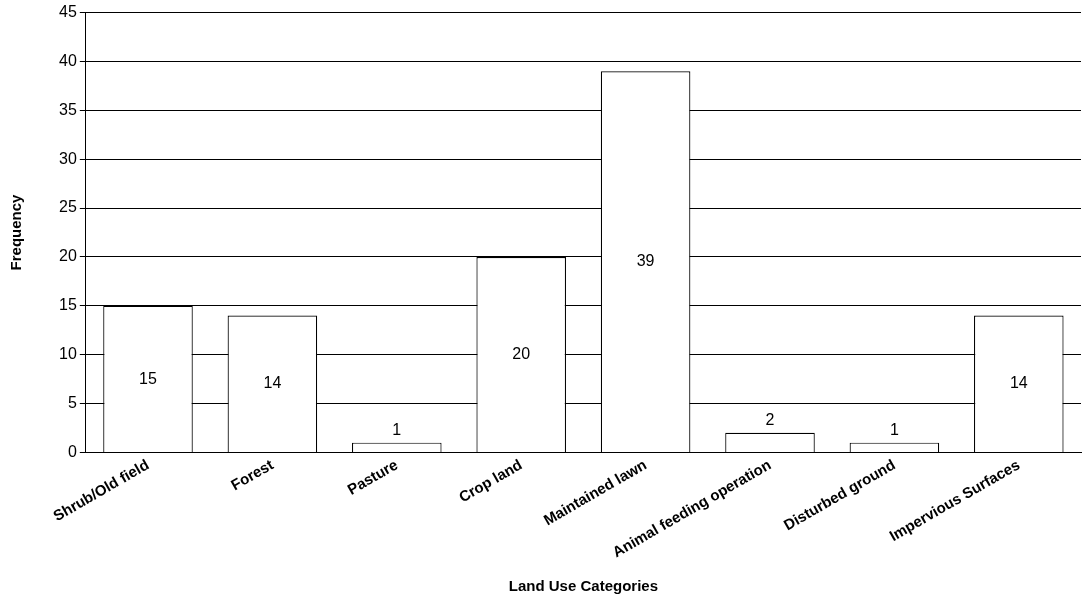  Describe the element at coordinates (68, 354) in the screenshot. I see `y-tick-label: 10` at that location.